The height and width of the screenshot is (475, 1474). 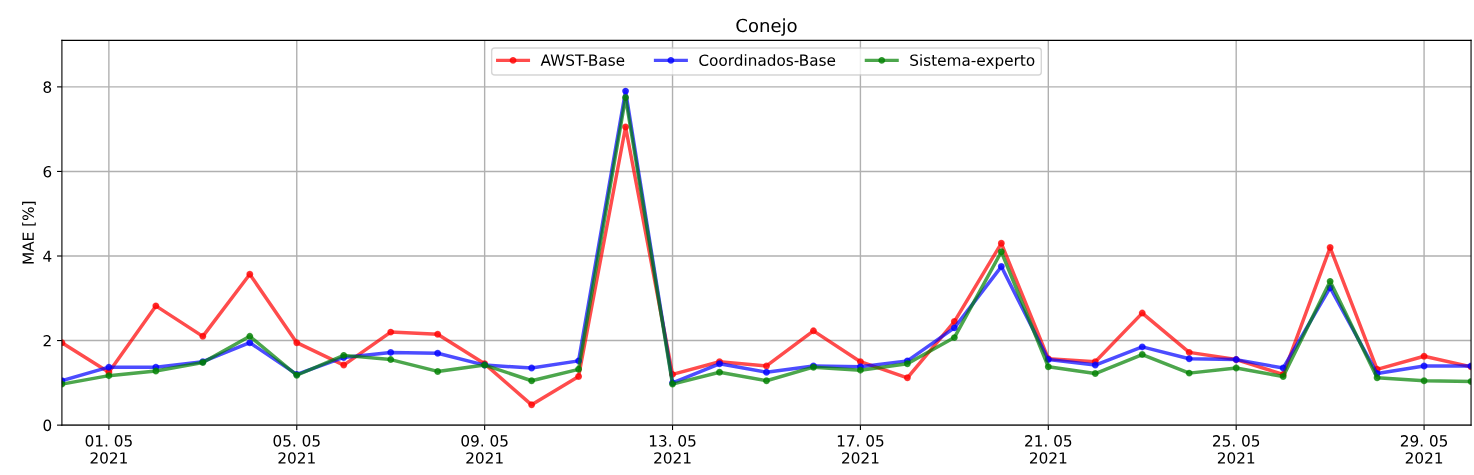 I want to click on legend-label: AWST-Base, so click(x=582, y=60).